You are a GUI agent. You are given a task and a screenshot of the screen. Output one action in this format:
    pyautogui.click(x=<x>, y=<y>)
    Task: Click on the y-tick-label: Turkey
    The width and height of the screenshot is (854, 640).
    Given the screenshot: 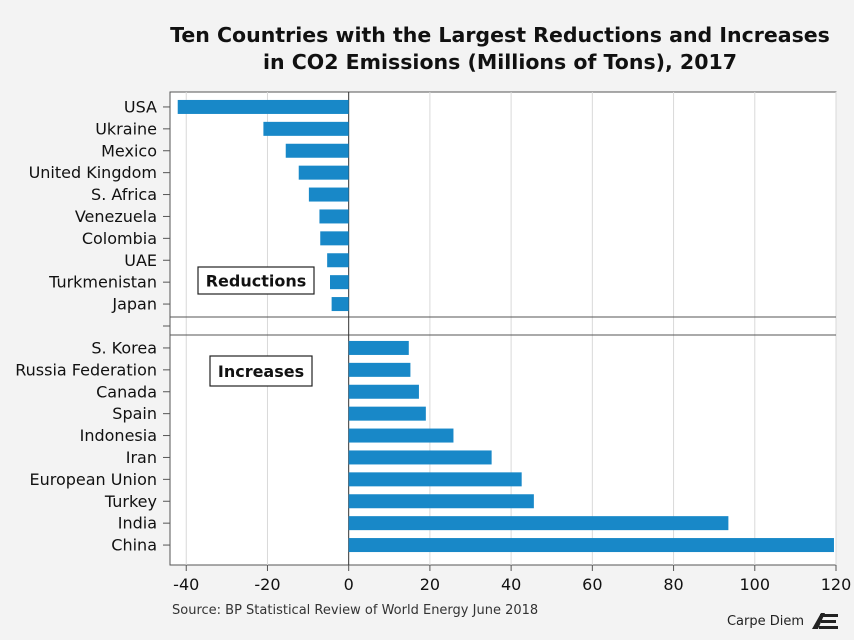 What is the action you would take?
    pyautogui.click(x=130, y=501)
    